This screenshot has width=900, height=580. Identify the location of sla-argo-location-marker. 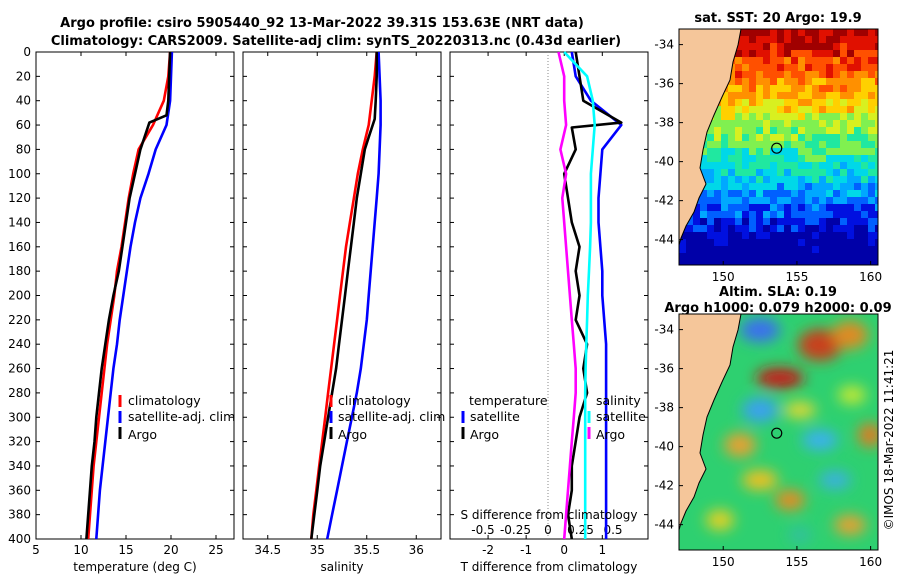
(777, 433).